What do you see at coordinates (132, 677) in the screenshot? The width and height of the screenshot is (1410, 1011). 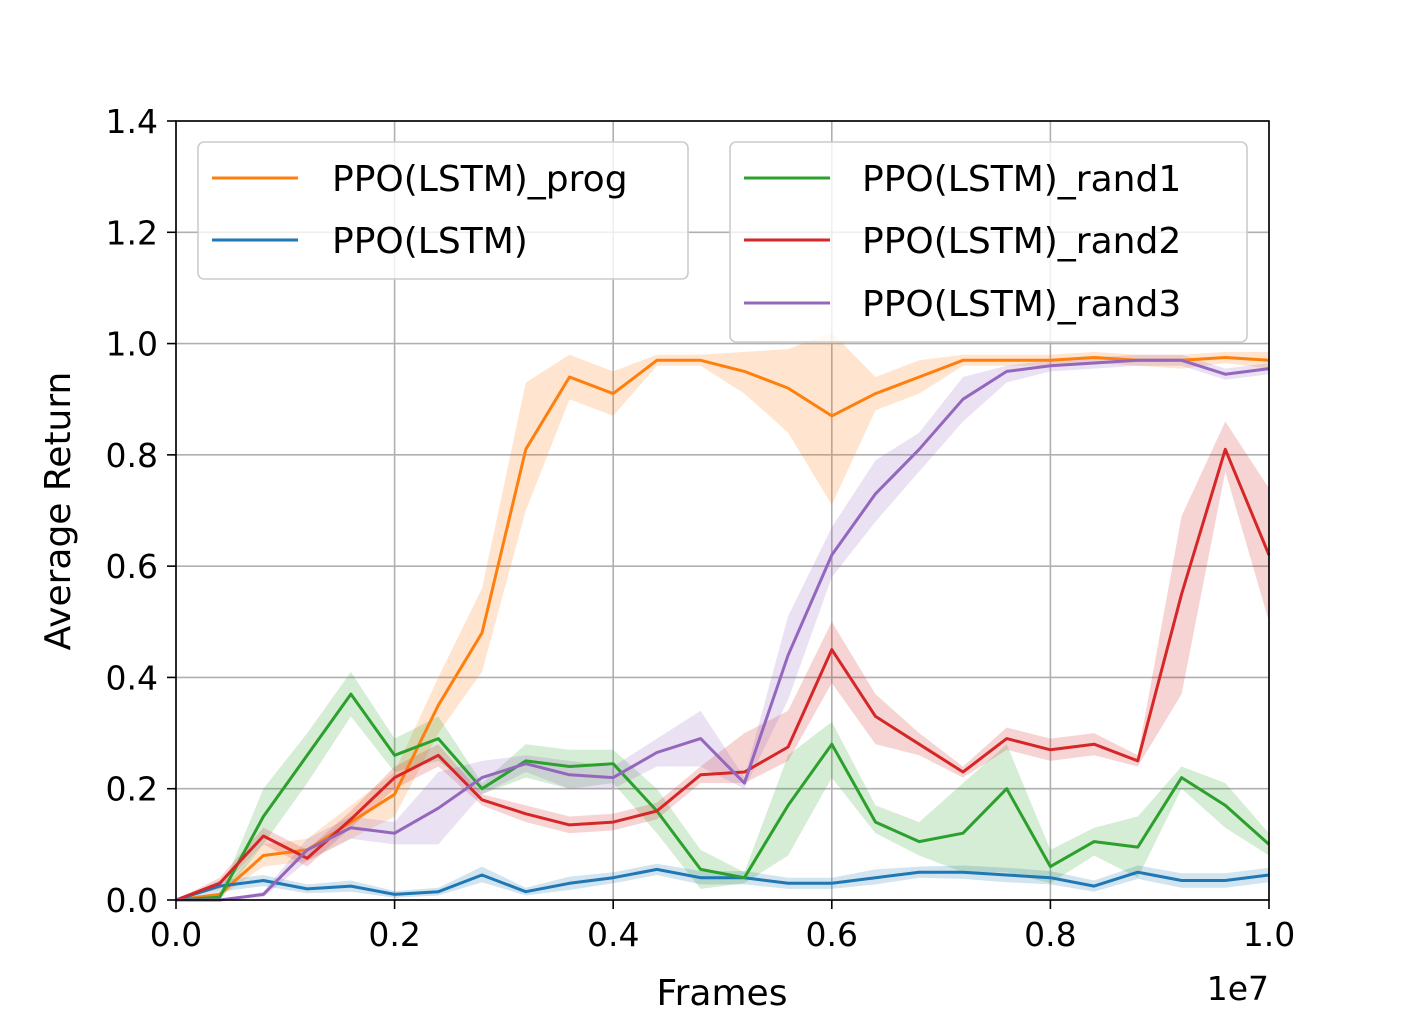 I see `y-tick-label: 0.4` at bounding box center [132, 677].